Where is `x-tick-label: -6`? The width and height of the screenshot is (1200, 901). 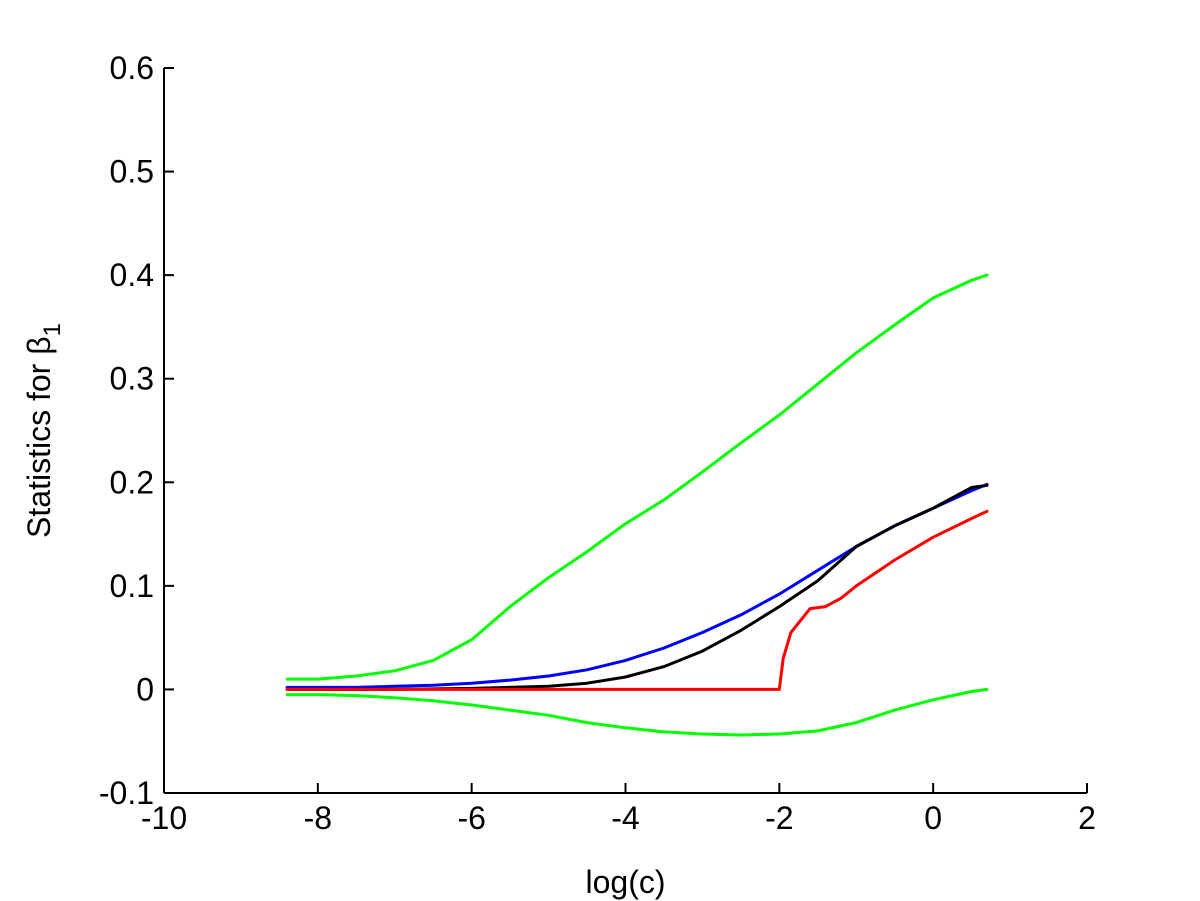
x-tick-label: -6 is located at coordinates (471, 818).